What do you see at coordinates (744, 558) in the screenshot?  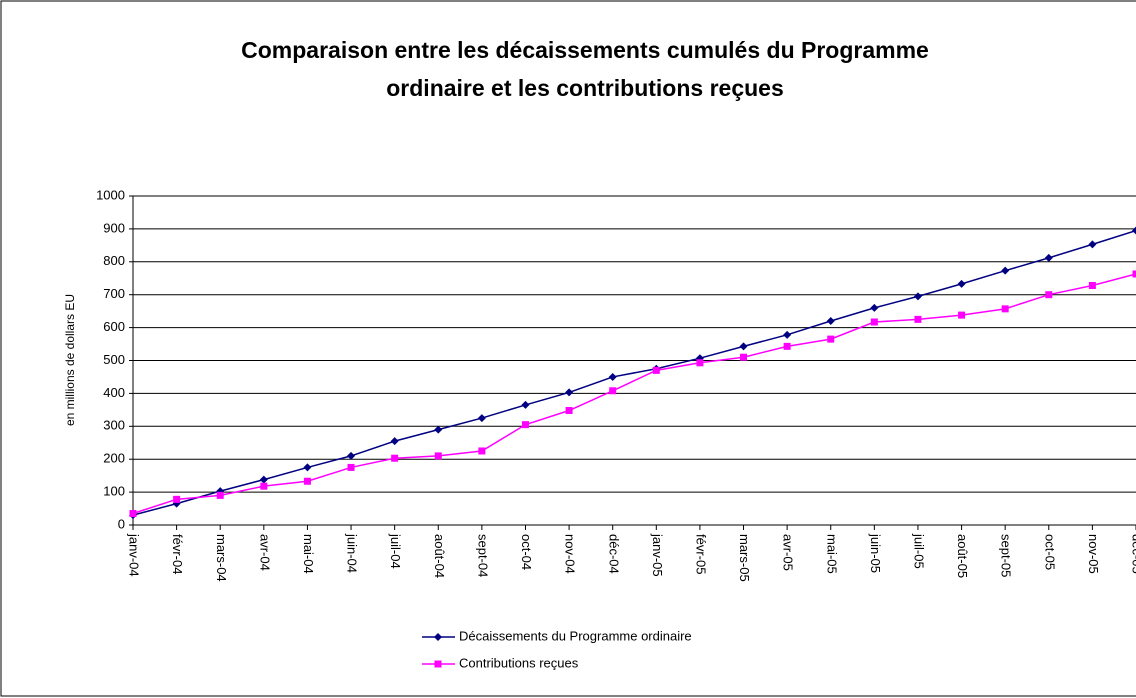 I see `x-tick-label: mars-05` at bounding box center [744, 558].